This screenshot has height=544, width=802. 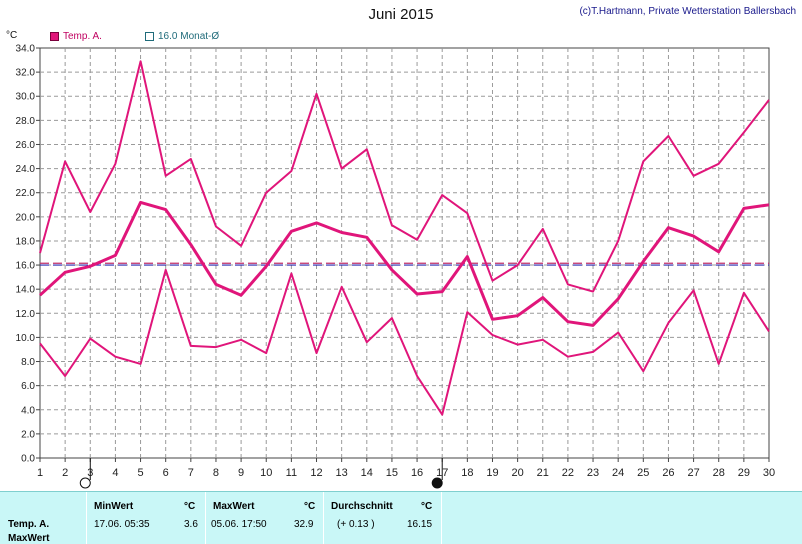 What do you see at coordinates (467, 473) in the screenshot?
I see `x-tick-label: 18` at bounding box center [467, 473].